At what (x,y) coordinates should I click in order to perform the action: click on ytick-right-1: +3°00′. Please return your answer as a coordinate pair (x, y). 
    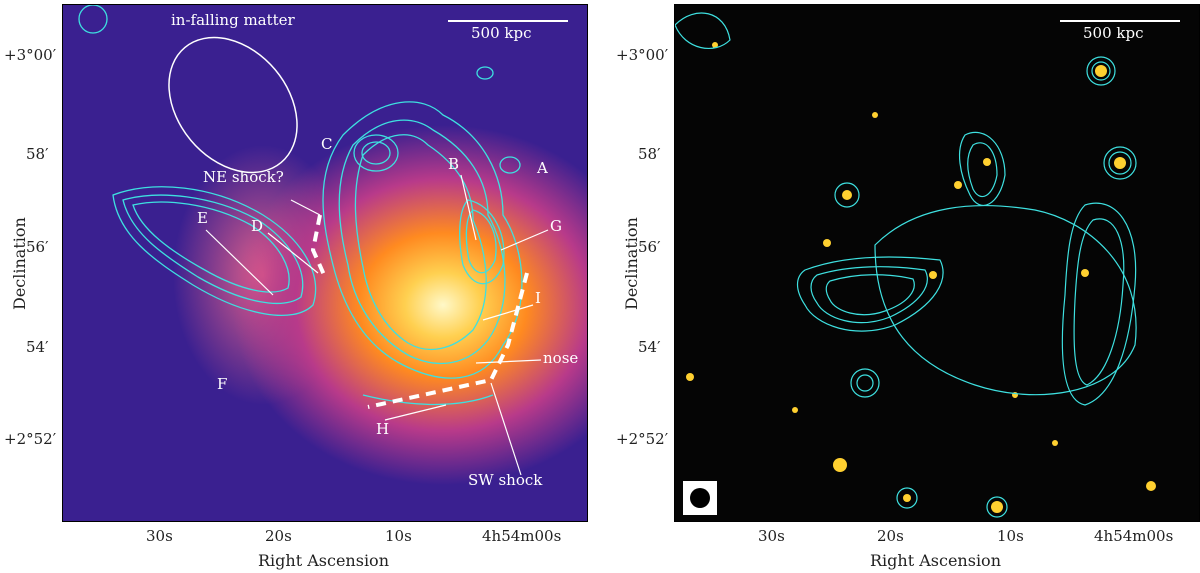
    Looking at the image, I should click on (642, 55).